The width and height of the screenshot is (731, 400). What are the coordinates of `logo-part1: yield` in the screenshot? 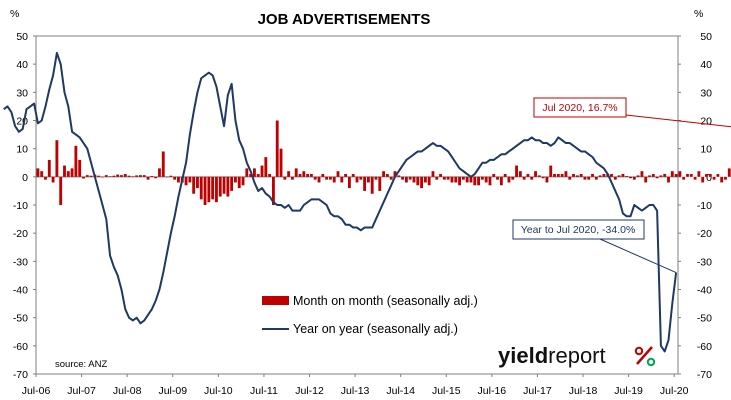 It's located at (523, 355).